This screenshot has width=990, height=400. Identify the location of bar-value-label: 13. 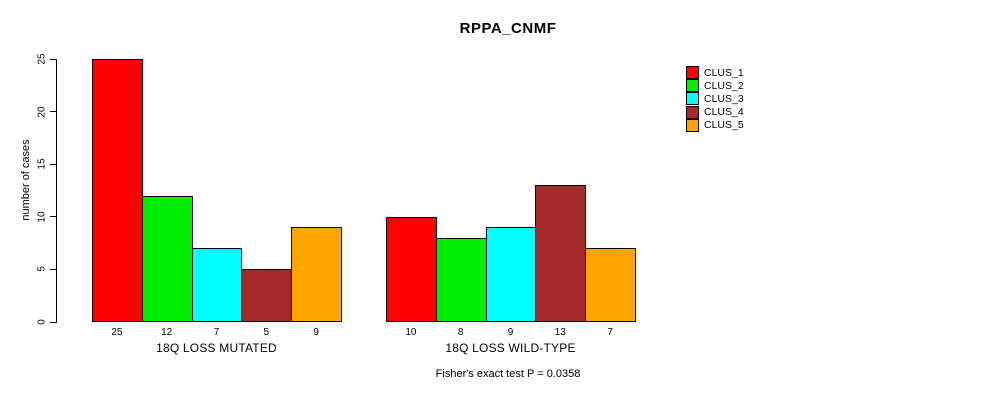
(560, 332).